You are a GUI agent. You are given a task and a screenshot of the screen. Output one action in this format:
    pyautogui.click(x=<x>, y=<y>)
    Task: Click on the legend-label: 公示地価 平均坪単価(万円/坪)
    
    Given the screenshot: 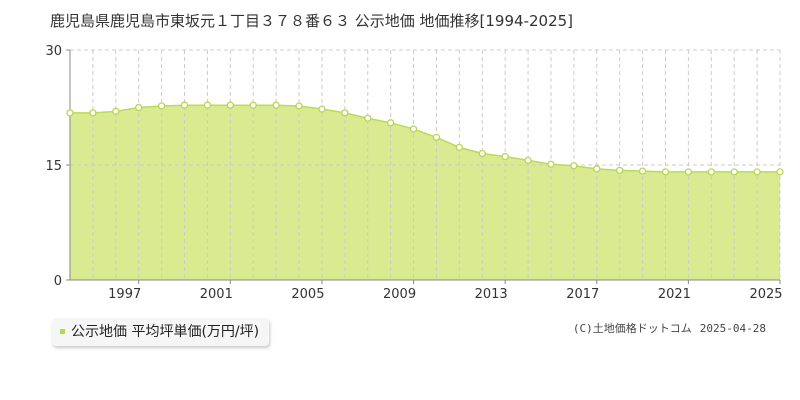 What is the action you would take?
    pyautogui.click(x=165, y=332)
    